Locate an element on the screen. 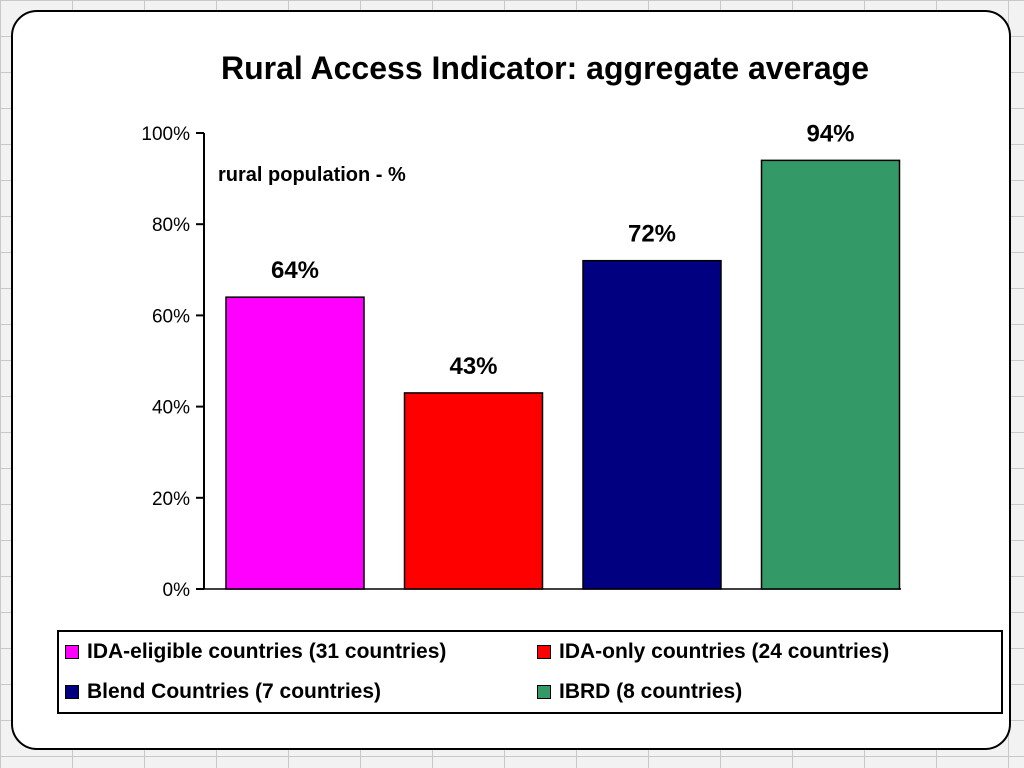 Image resolution: width=1024 pixels, height=768 pixels. bar-value-label-0: 64% is located at coordinates (295, 270).